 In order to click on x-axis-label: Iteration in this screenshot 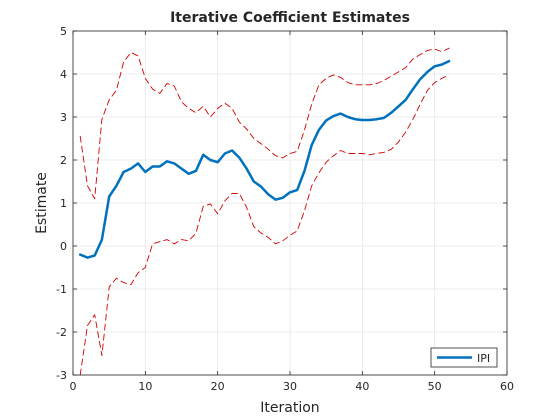, I will do `click(289, 408)`.